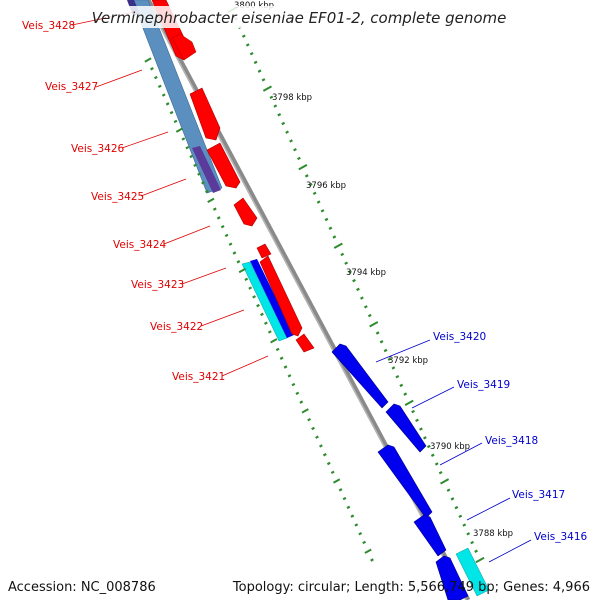 This screenshot has width=600, height=600. Describe the element at coordinates (98, 149) in the screenshot. I see `gene-label-veis-3426: Veis_3426` at that location.